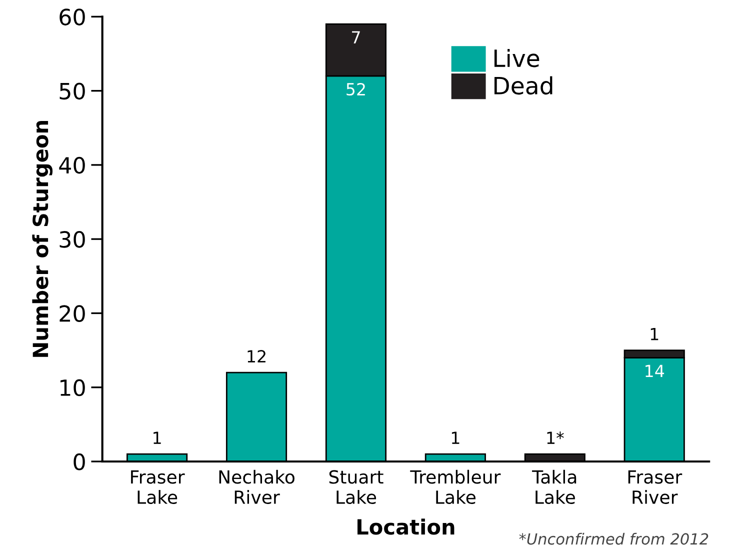 Image resolution: width=731 pixels, height=556 pixels. I want to click on text: *Unconfirmed from 2012, so click(613, 538).